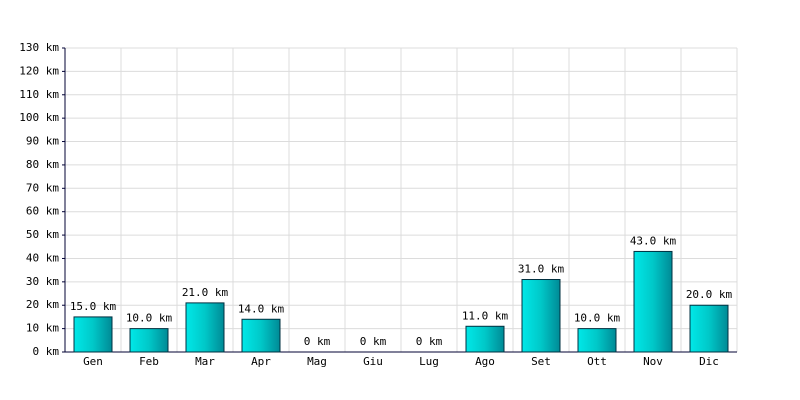  I want to click on y-tick-label: 20 km, so click(42, 304).